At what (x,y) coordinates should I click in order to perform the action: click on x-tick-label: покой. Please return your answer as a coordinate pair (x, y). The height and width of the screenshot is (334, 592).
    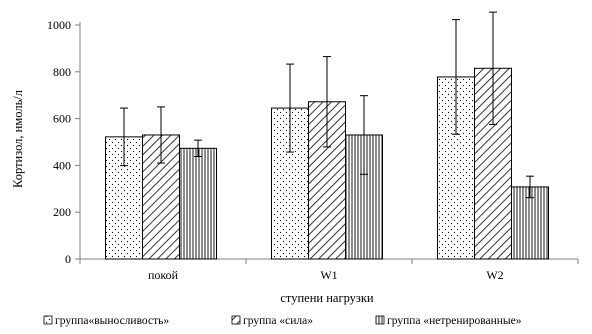
    Looking at the image, I should click on (163, 275).